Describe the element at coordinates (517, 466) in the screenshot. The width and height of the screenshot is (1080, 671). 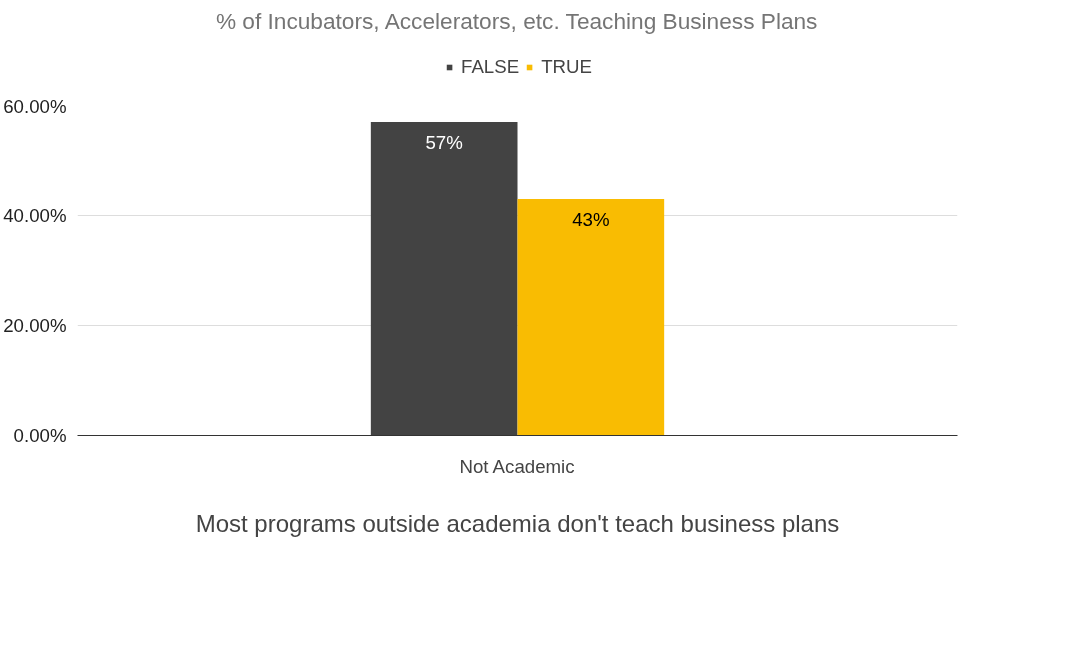
I see `x-tick-label: Not Academic` at that location.